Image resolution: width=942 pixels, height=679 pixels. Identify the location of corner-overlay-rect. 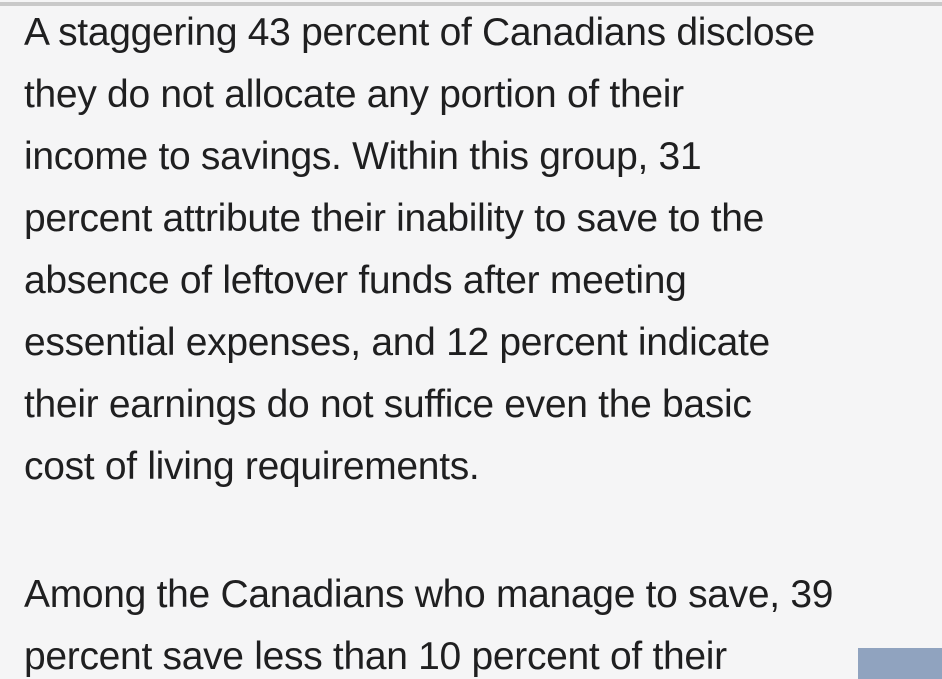
(900, 663).